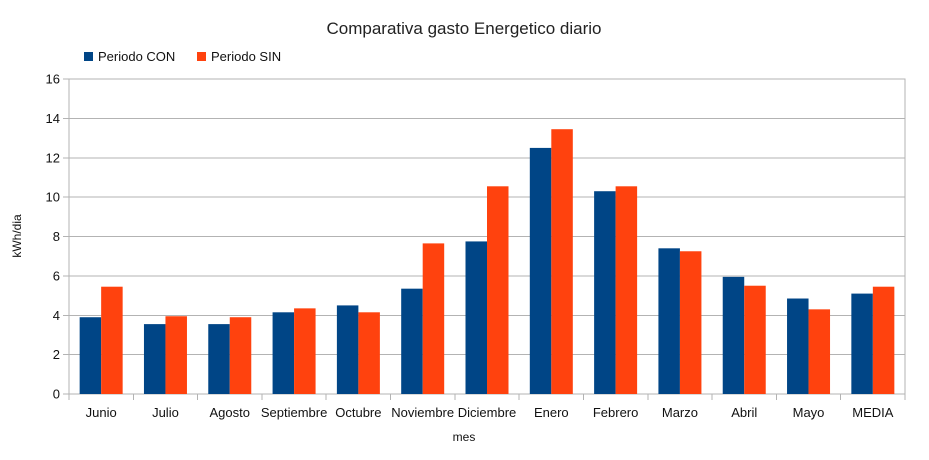  What do you see at coordinates (101, 412) in the screenshot?
I see `x-tick-label: Junio` at bounding box center [101, 412].